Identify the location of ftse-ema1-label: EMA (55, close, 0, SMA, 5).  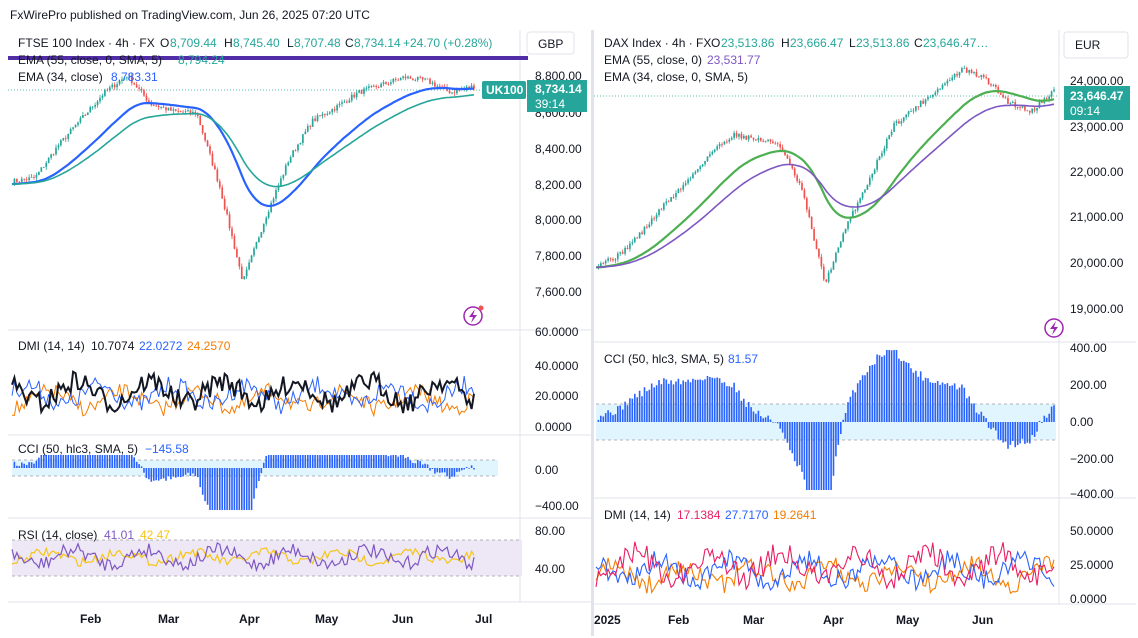
(90, 60).